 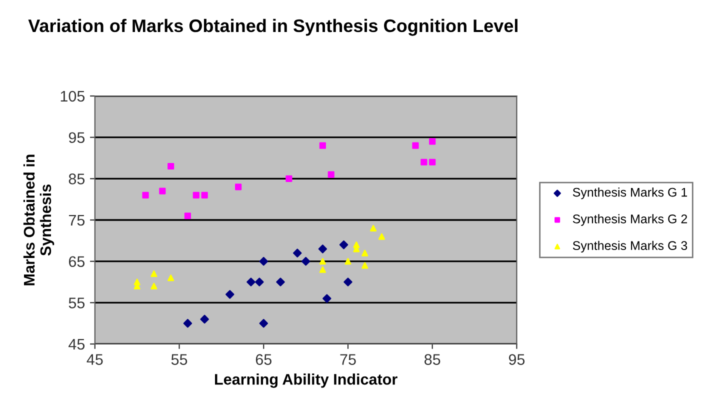 I want to click on legend-label: Synthesis Marks G 1, so click(x=630, y=194).